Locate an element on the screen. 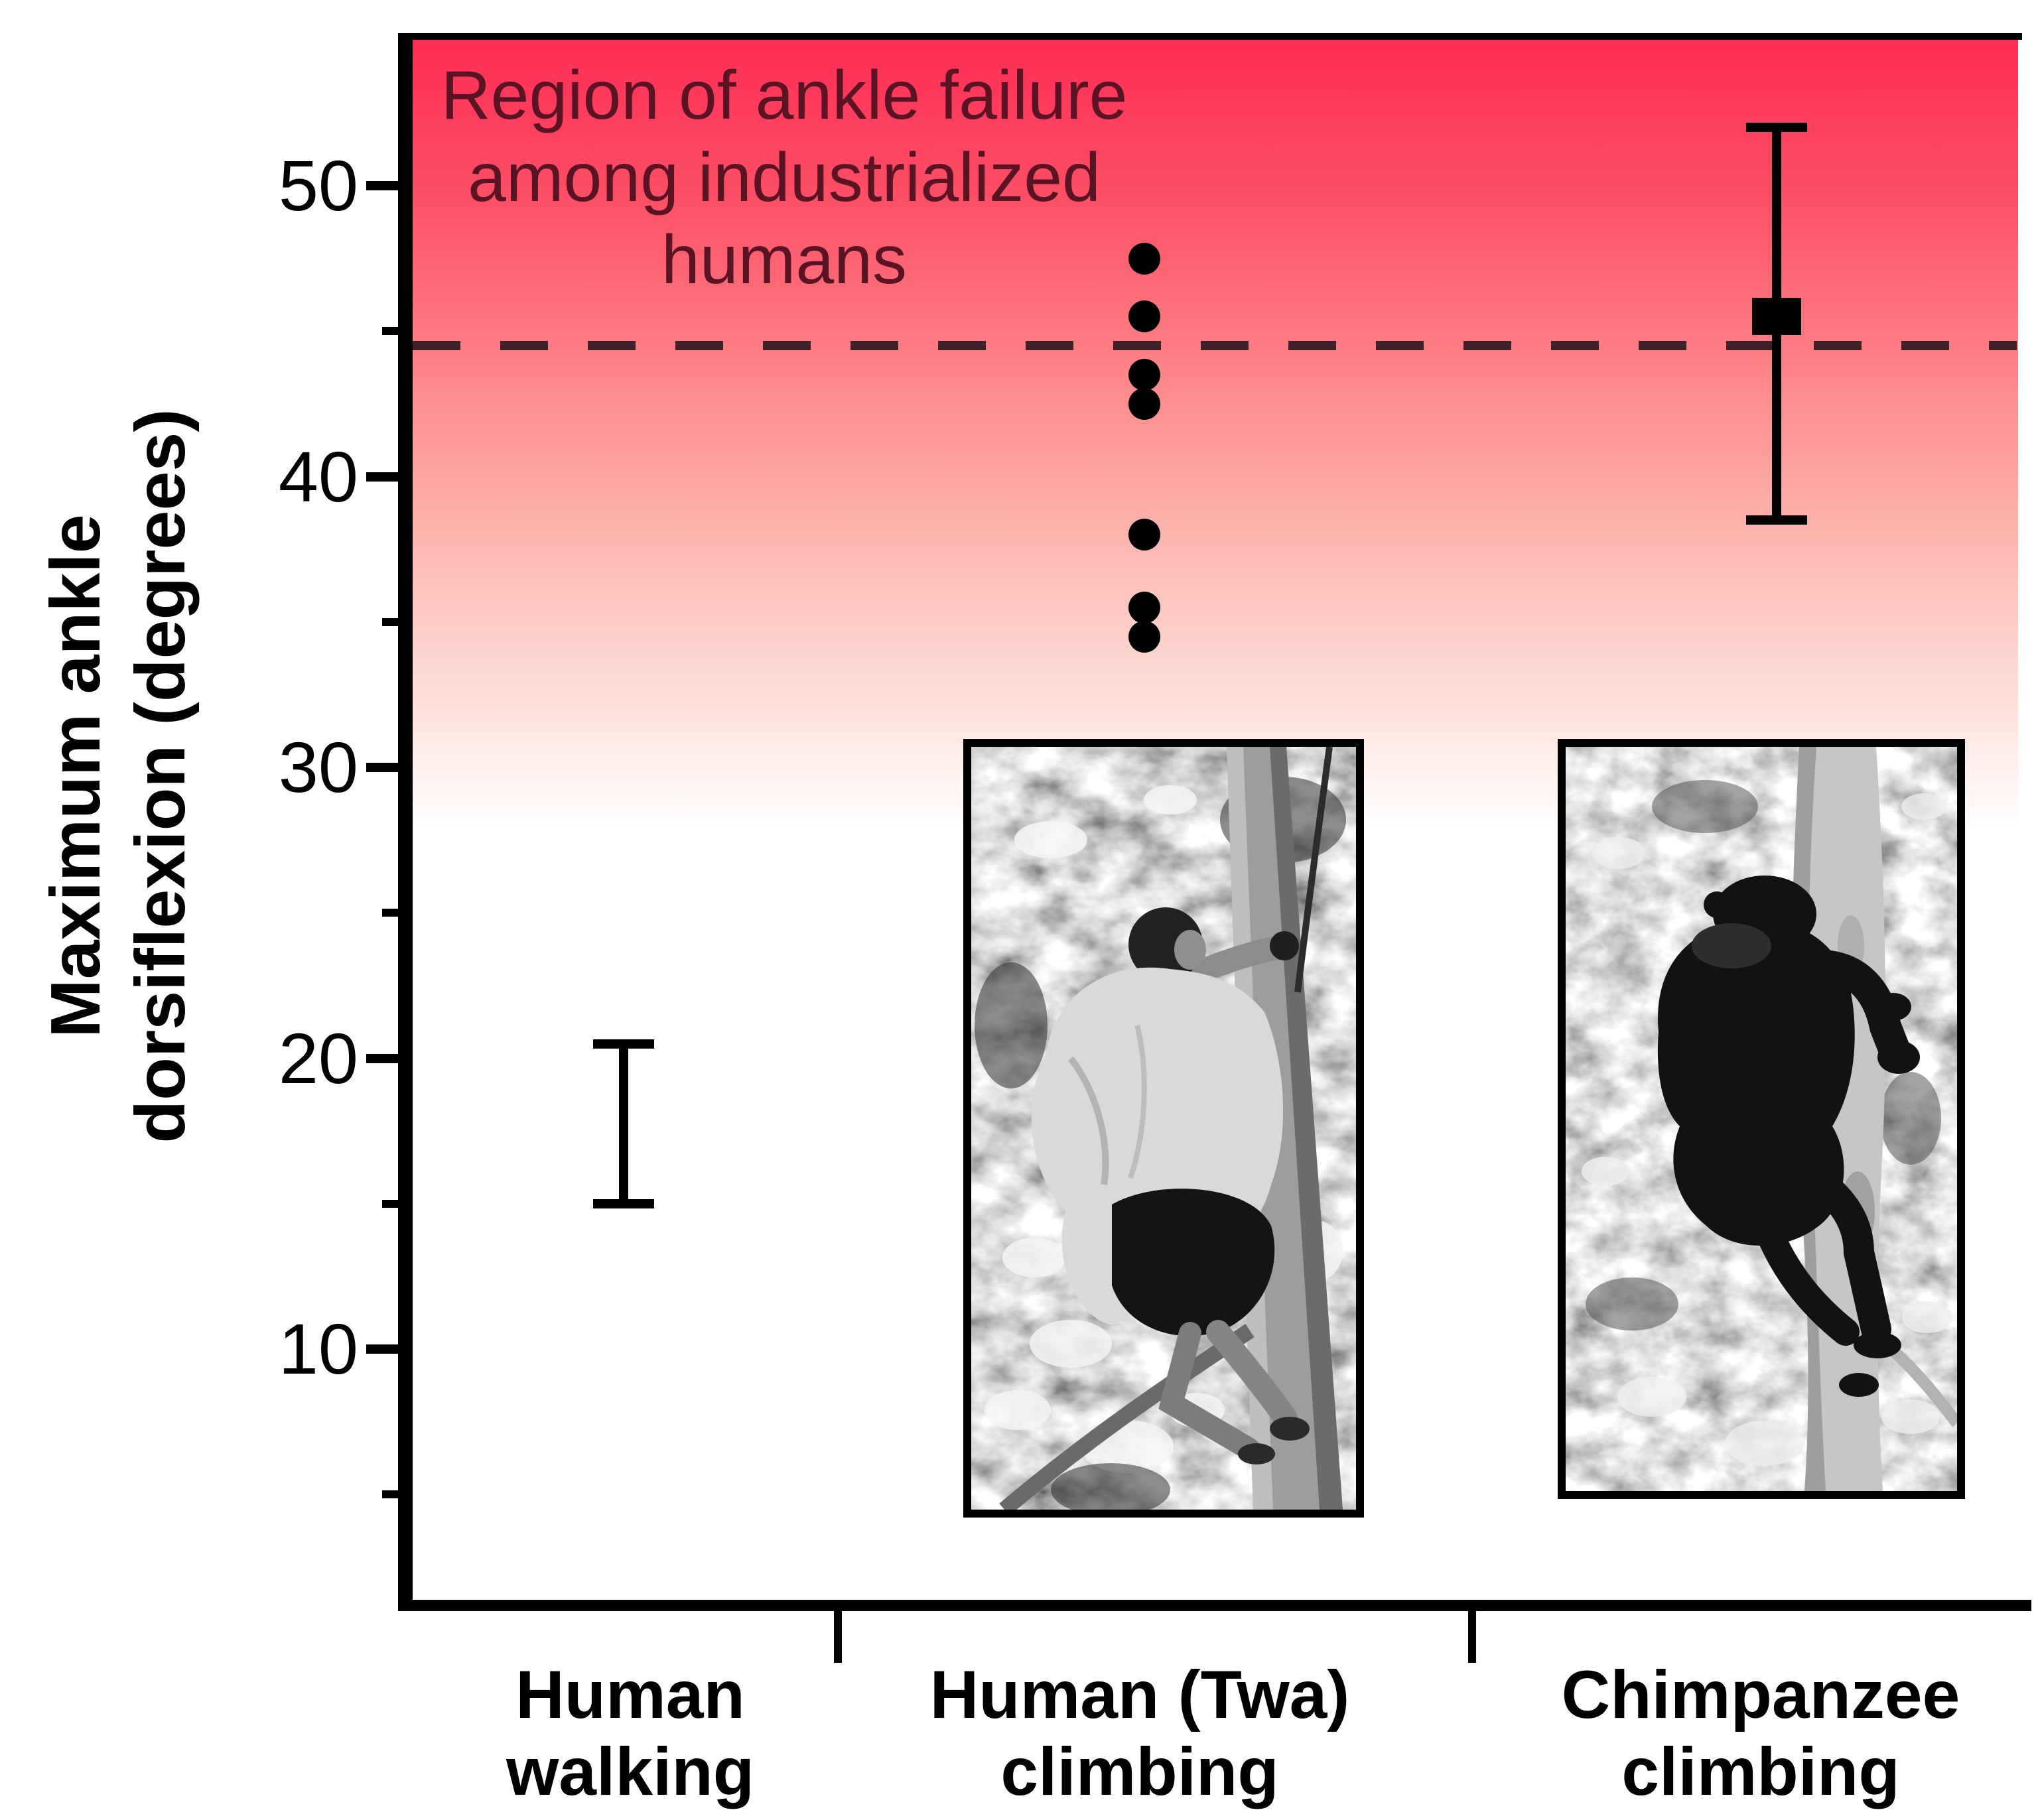 This screenshot has width=2038, height=1820. x-axis-line is located at coordinates (1214, 1605).